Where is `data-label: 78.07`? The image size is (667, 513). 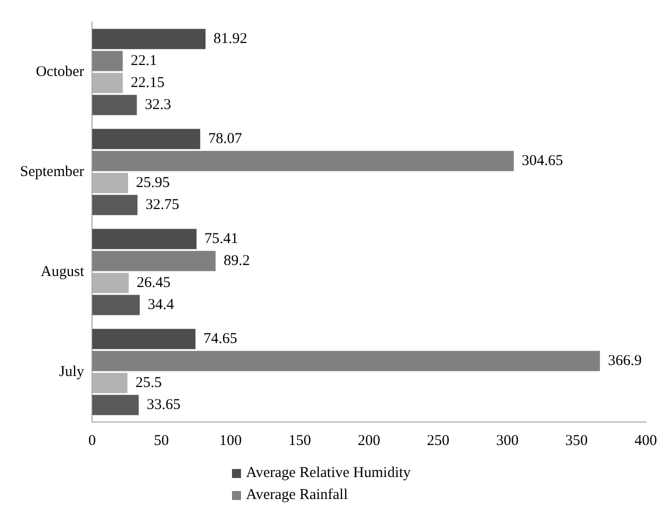
data-label: 78.07 is located at coordinates (225, 138).